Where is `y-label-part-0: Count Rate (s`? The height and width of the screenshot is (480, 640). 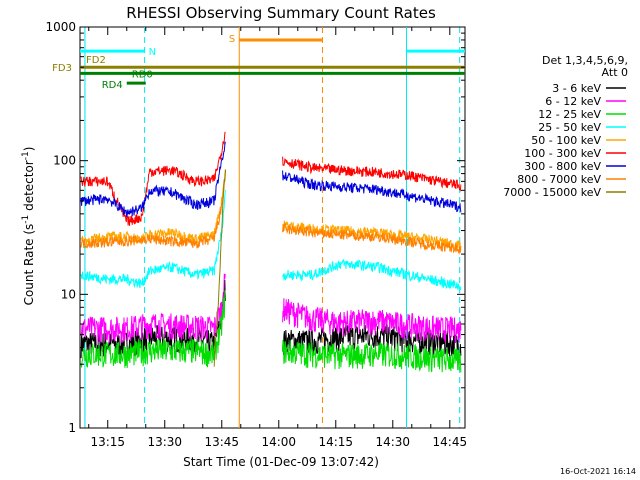
y-label-part-0: Count Rate (s is located at coordinates (29, 265).